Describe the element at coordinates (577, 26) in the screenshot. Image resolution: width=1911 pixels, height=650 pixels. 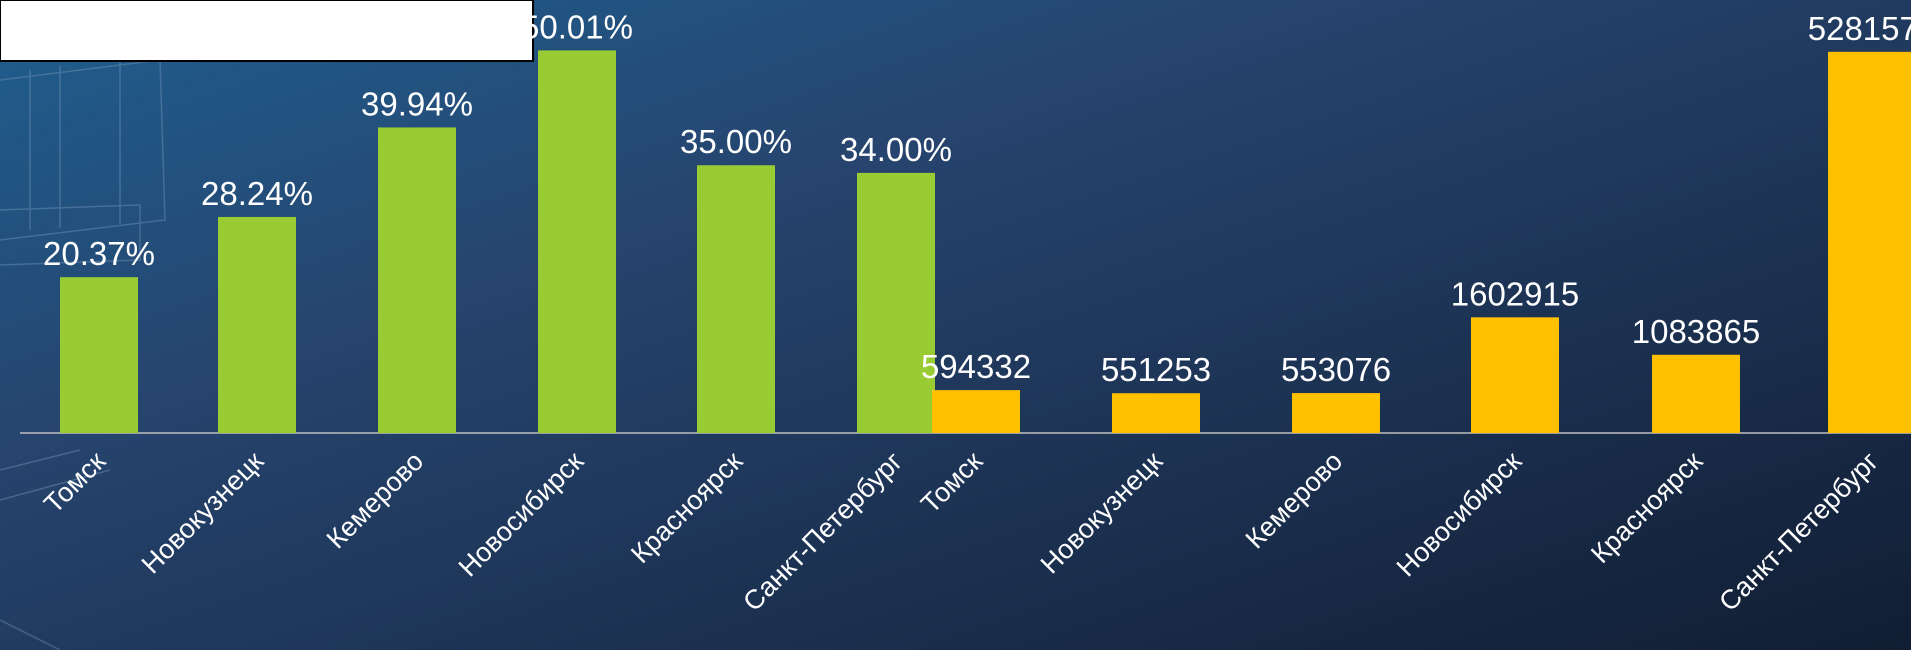
I see `value-label: 50.01%` at that location.